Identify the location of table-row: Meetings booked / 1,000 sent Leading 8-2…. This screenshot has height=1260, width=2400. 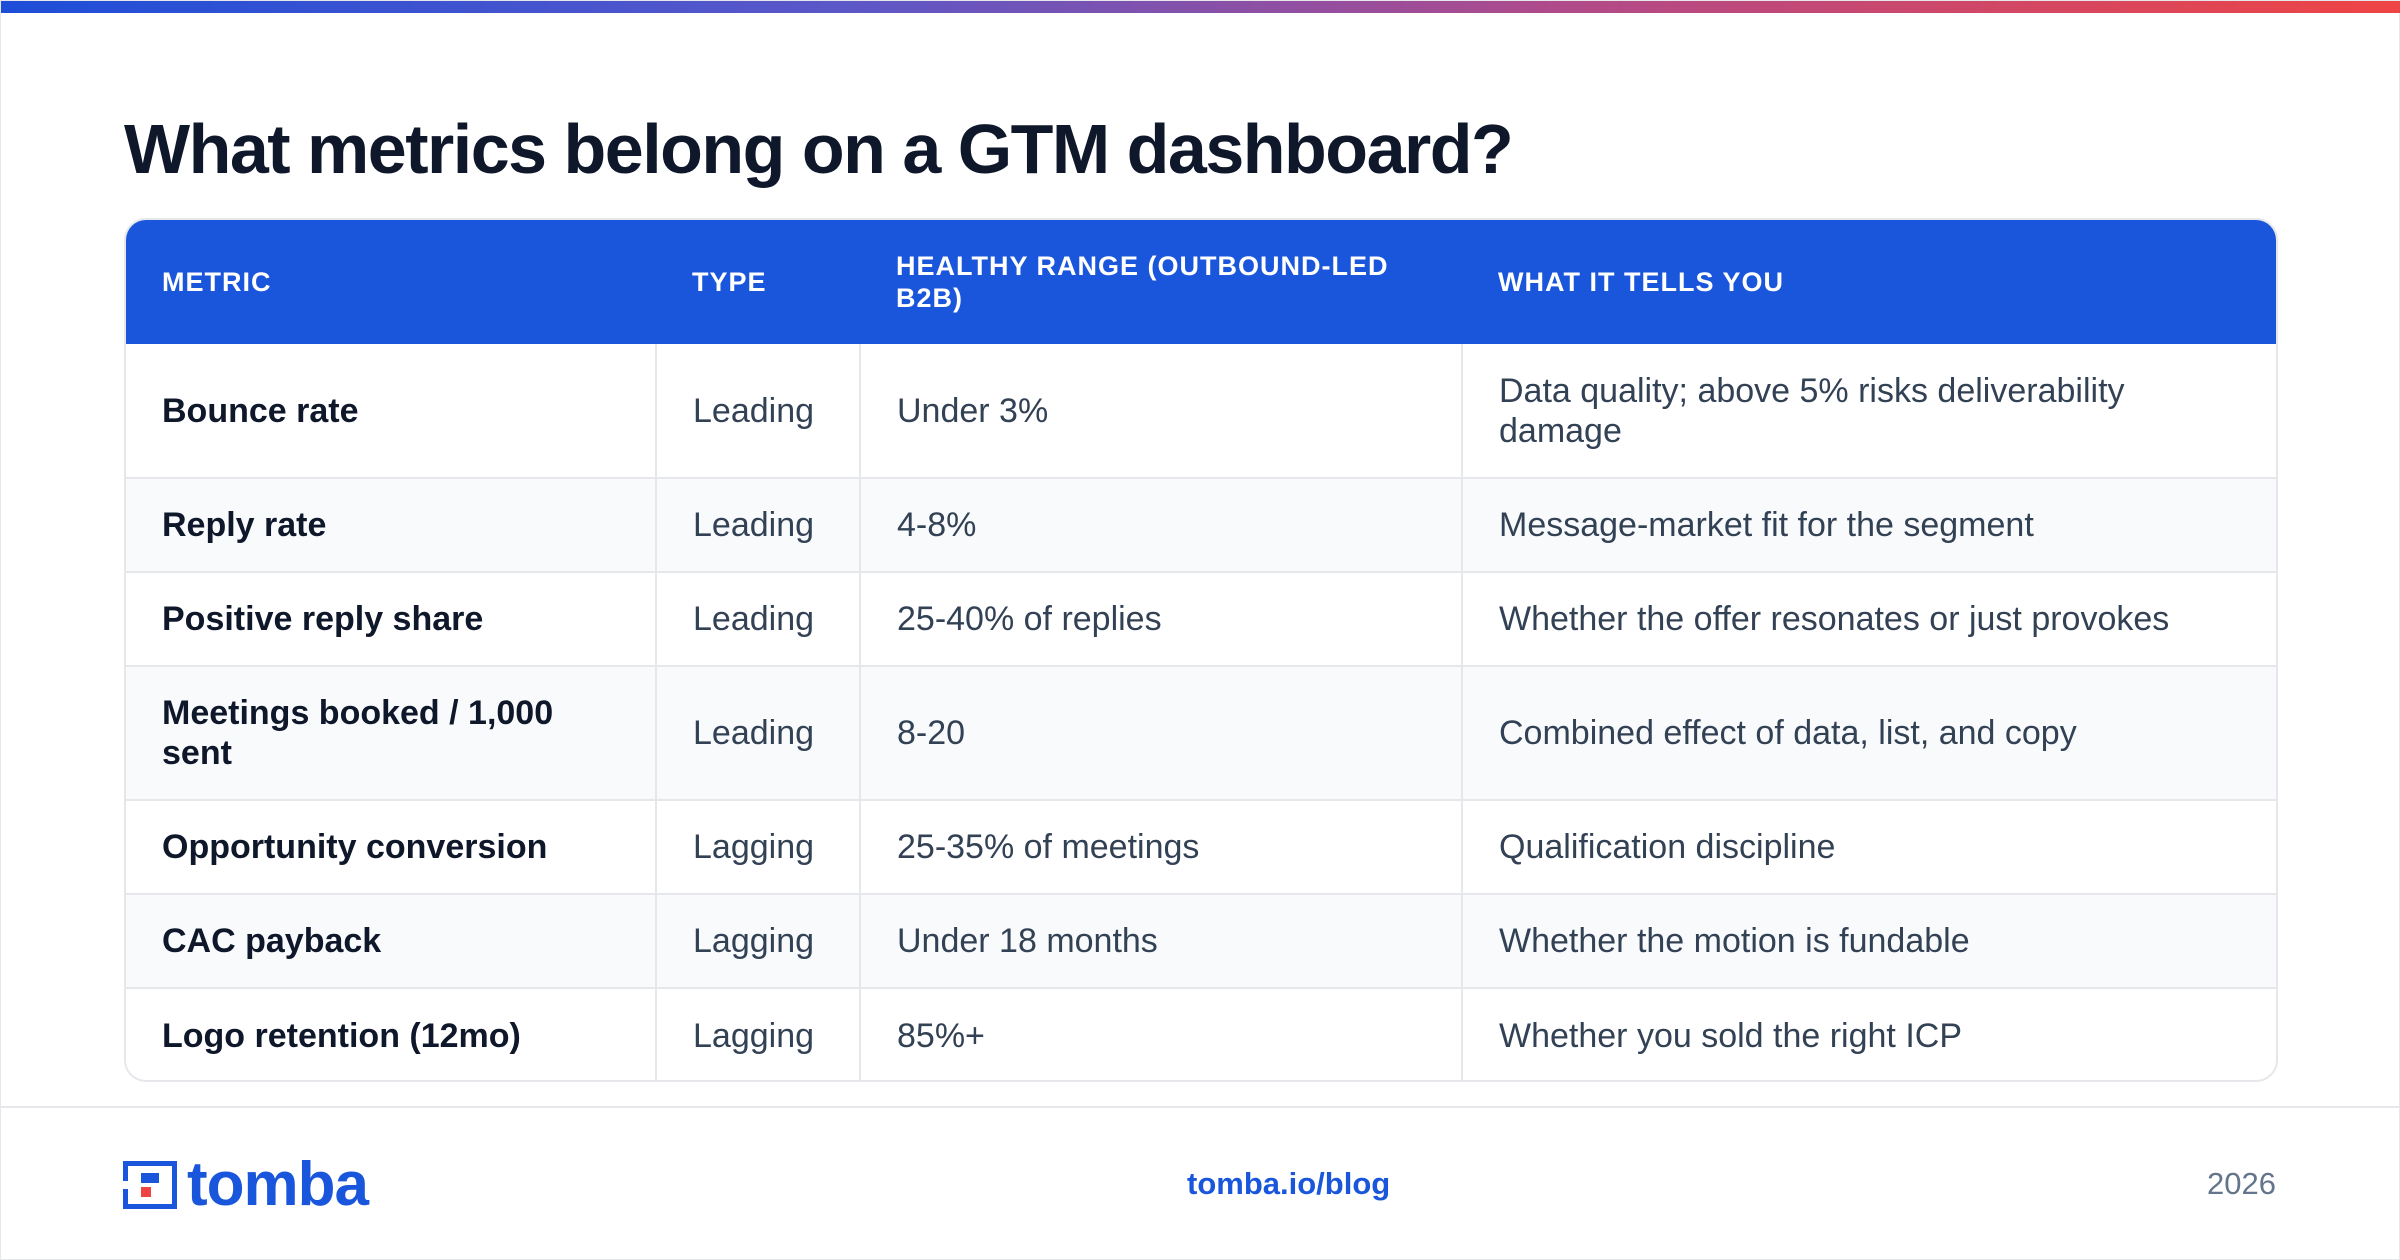
(1201, 732).